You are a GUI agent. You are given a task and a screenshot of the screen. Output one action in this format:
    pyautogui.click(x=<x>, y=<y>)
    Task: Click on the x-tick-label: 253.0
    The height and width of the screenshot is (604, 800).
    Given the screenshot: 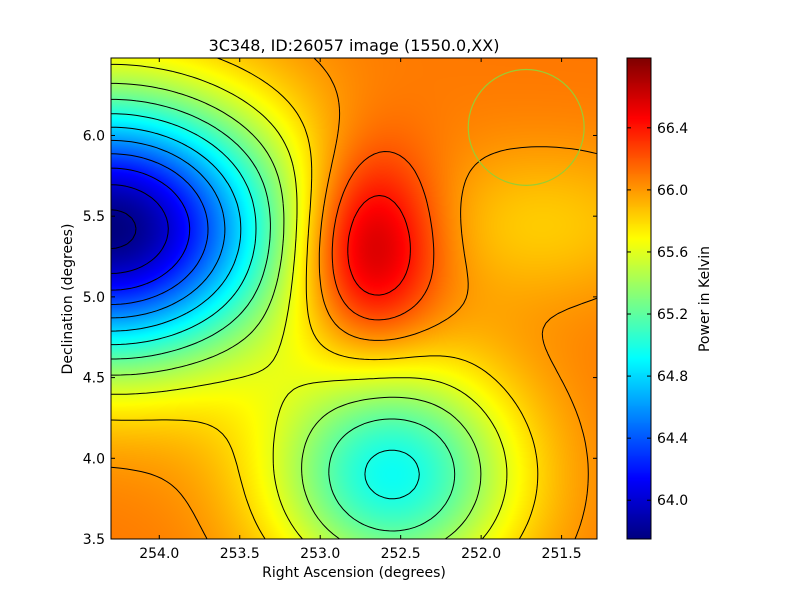 What is the action you would take?
    pyautogui.click(x=320, y=554)
    